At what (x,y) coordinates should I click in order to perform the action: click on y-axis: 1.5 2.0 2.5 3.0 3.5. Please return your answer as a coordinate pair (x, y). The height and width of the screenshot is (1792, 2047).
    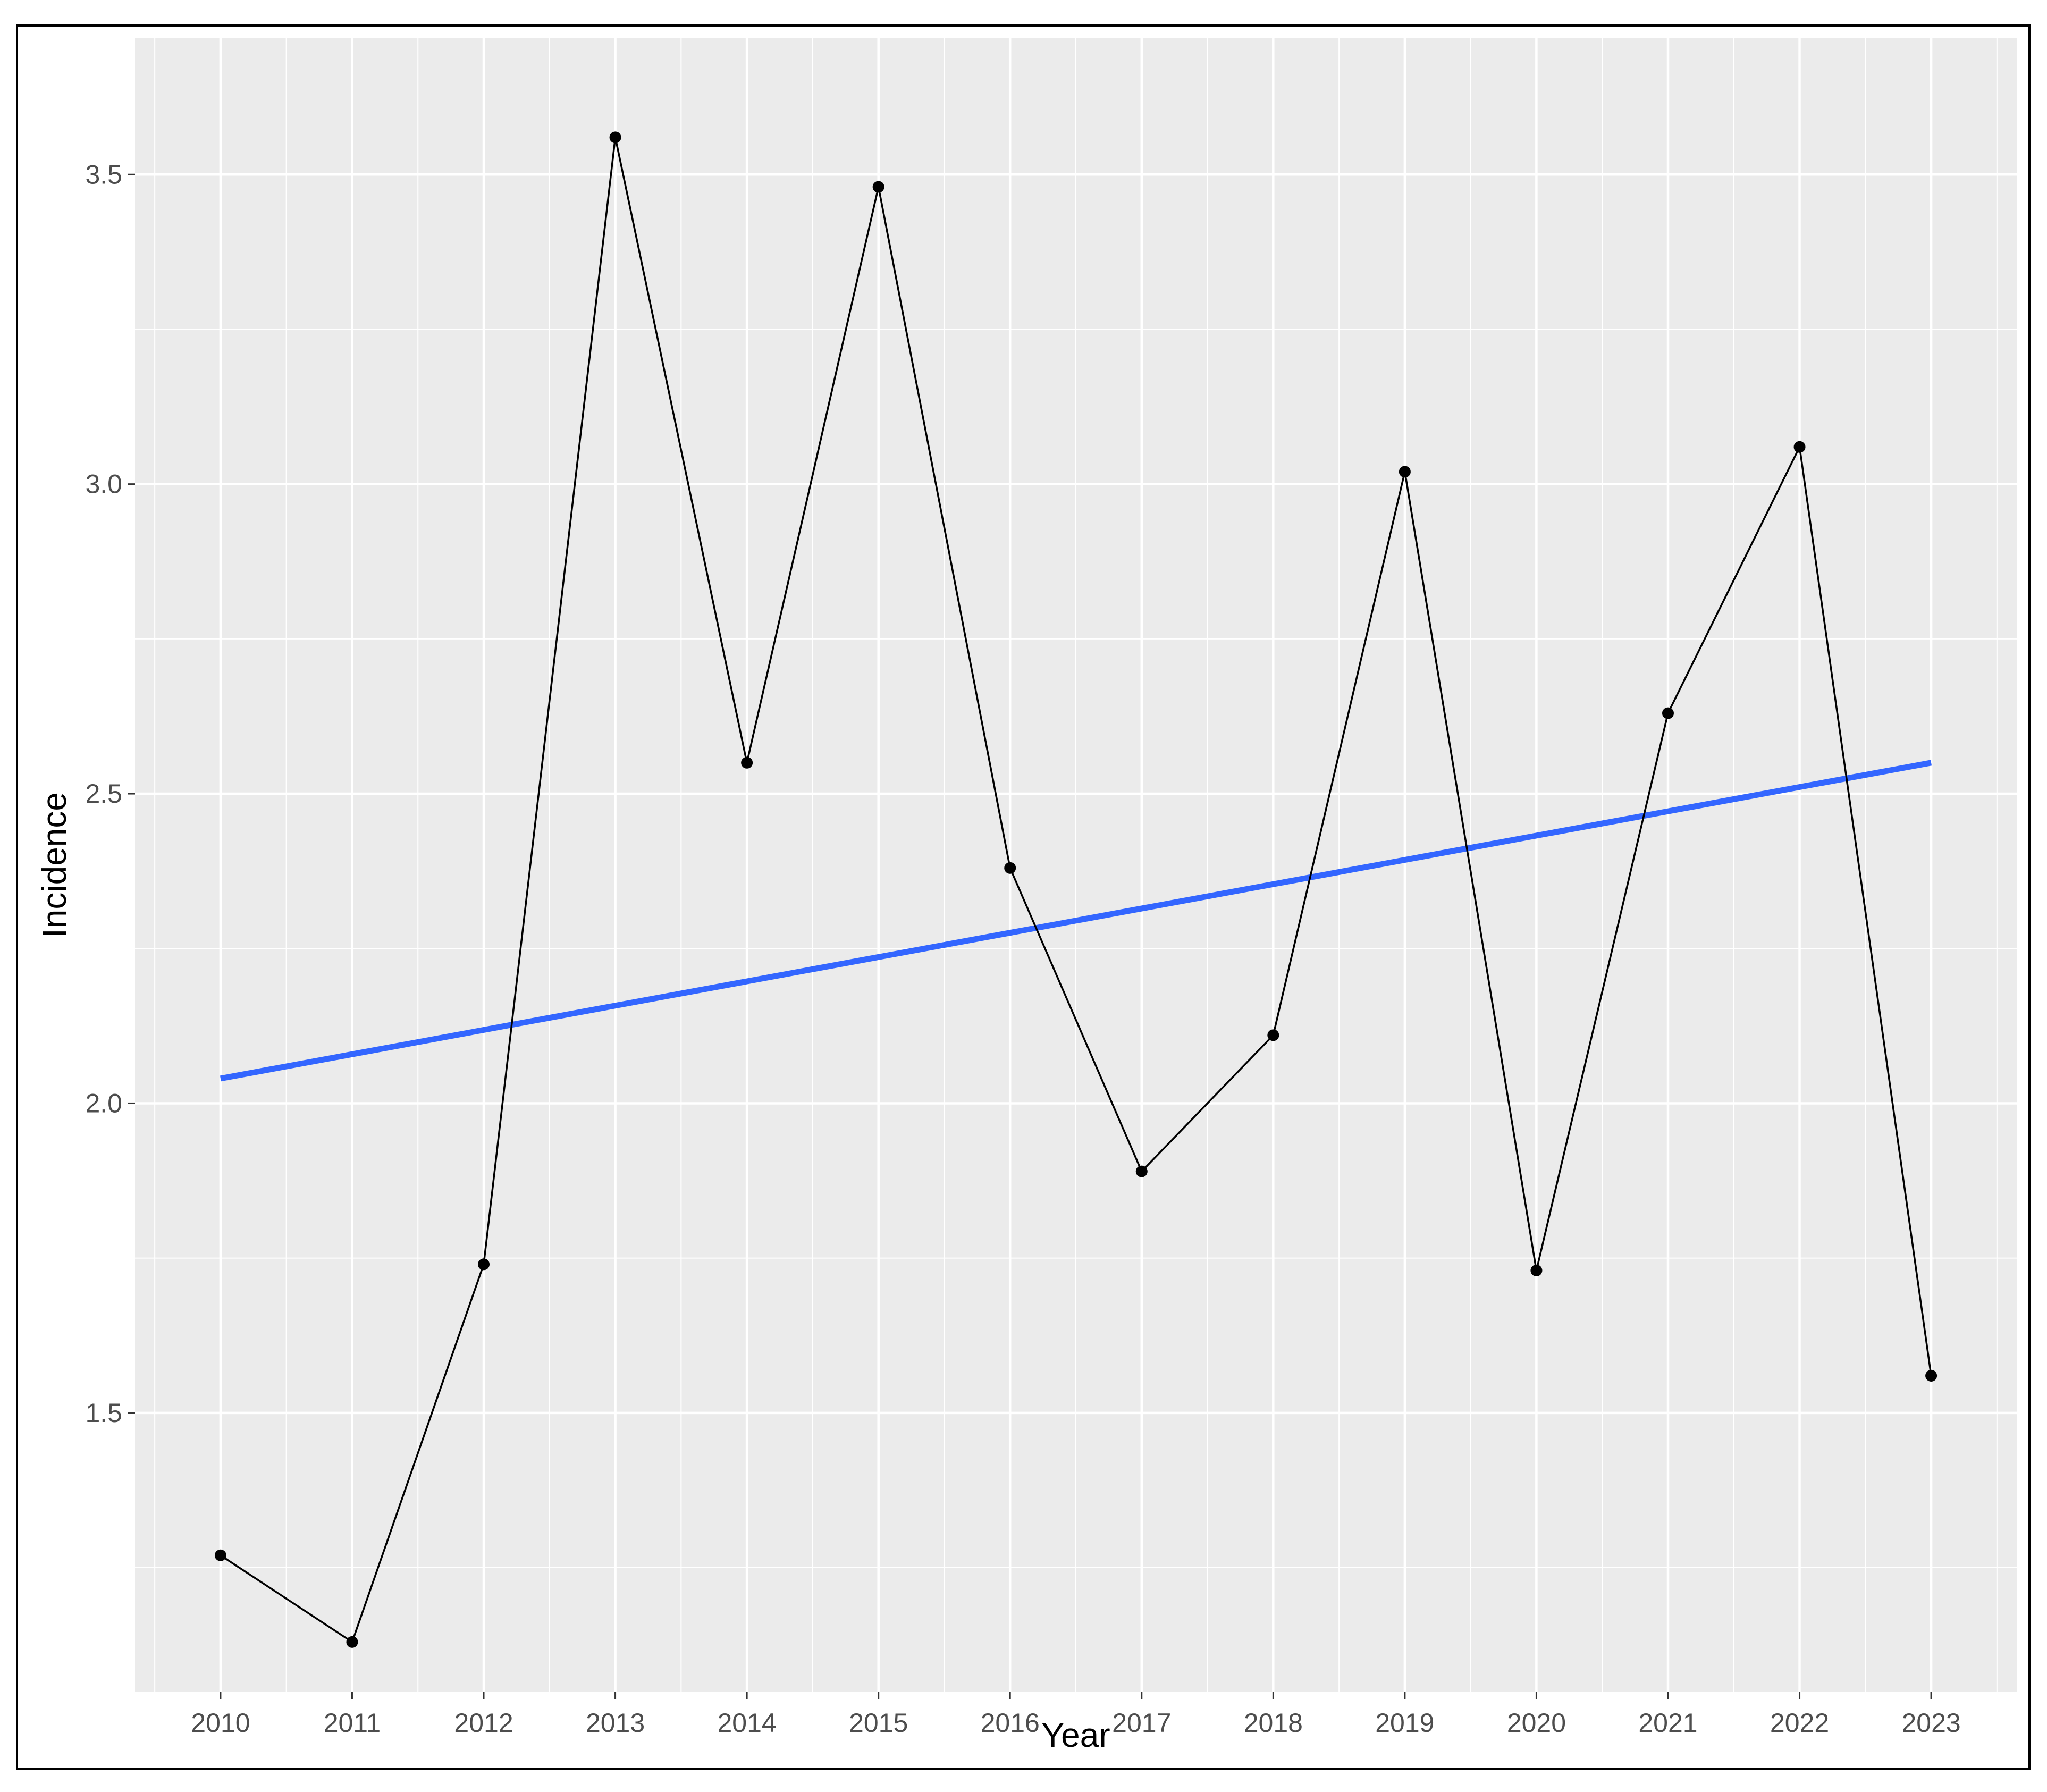
    Looking at the image, I should click on (110, 793).